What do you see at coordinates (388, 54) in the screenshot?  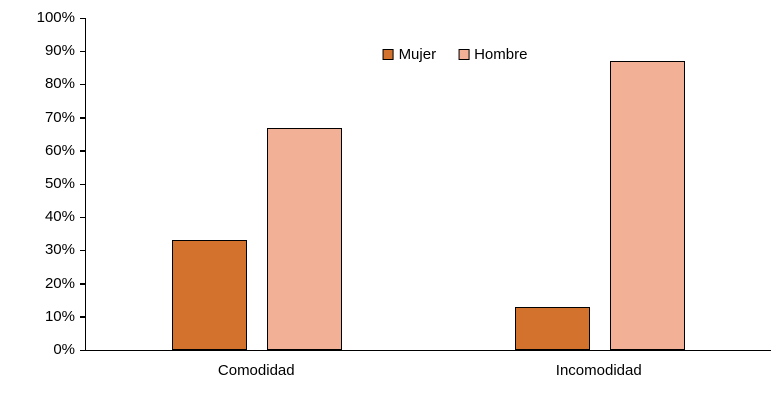 I see `legend-swatch-mujer` at bounding box center [388, 54].